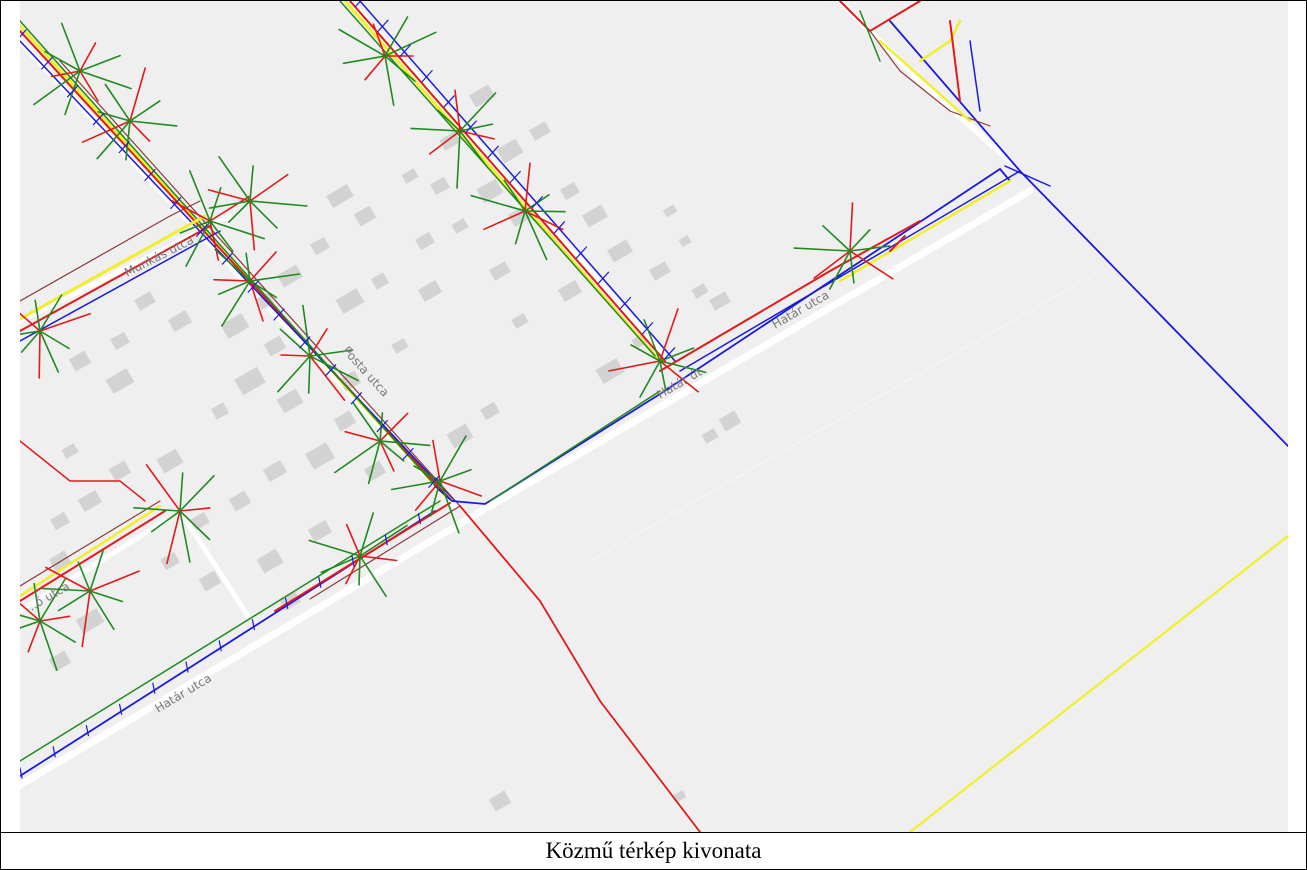 The width and height of the screenshot is (1307, 870). Describe the element at coordinates (845, 416) in the screenshot. I see `faint-field-path` at that location.